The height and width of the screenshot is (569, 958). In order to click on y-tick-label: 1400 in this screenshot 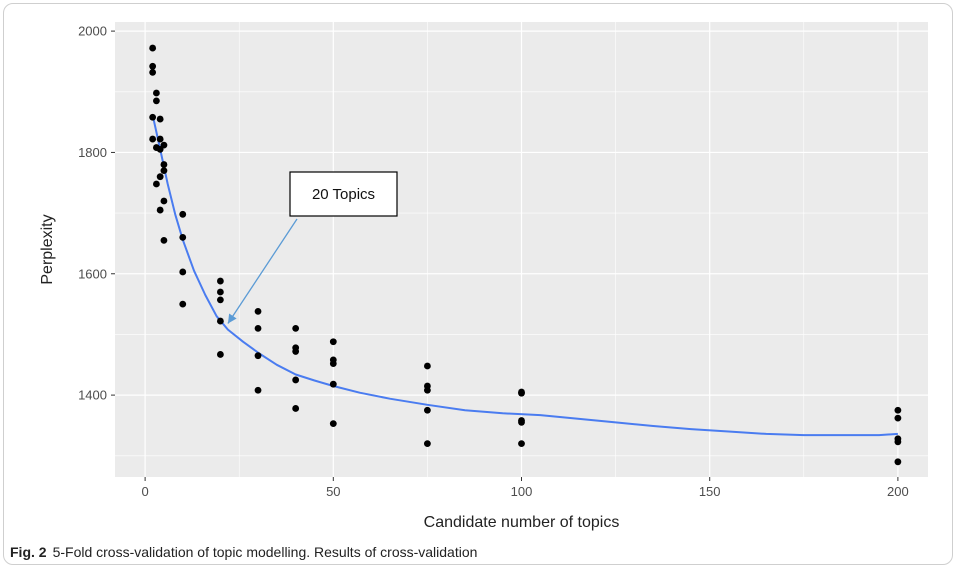, I will do `click(92, 395)`.